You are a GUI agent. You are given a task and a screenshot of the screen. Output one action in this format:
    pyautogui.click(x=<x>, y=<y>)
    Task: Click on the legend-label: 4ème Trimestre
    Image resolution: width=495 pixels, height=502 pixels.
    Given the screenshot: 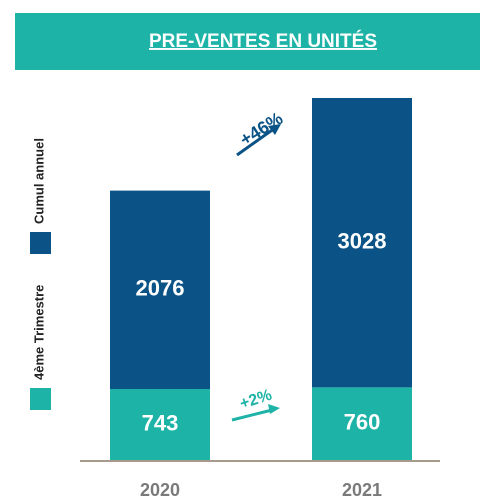 What is the action you would take?
    pyautogui.click(x=38, y=332)
    